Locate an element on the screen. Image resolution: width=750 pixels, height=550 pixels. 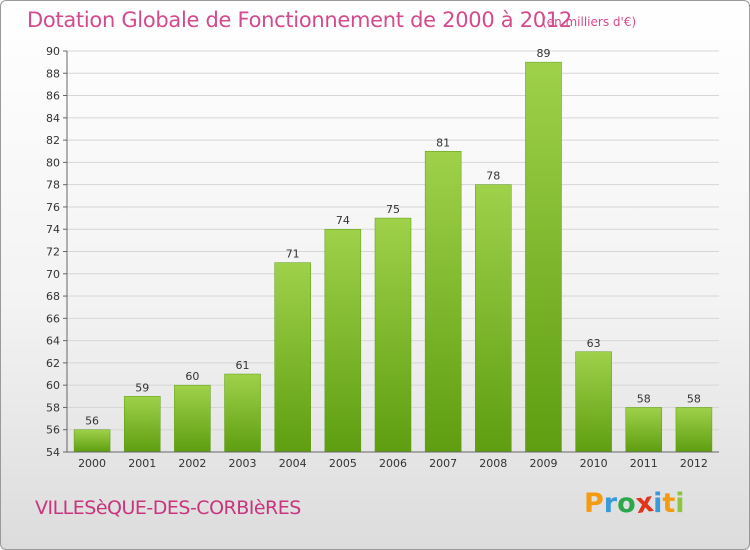
x-tick-label: 2004 is located at coordinates (293, 463).